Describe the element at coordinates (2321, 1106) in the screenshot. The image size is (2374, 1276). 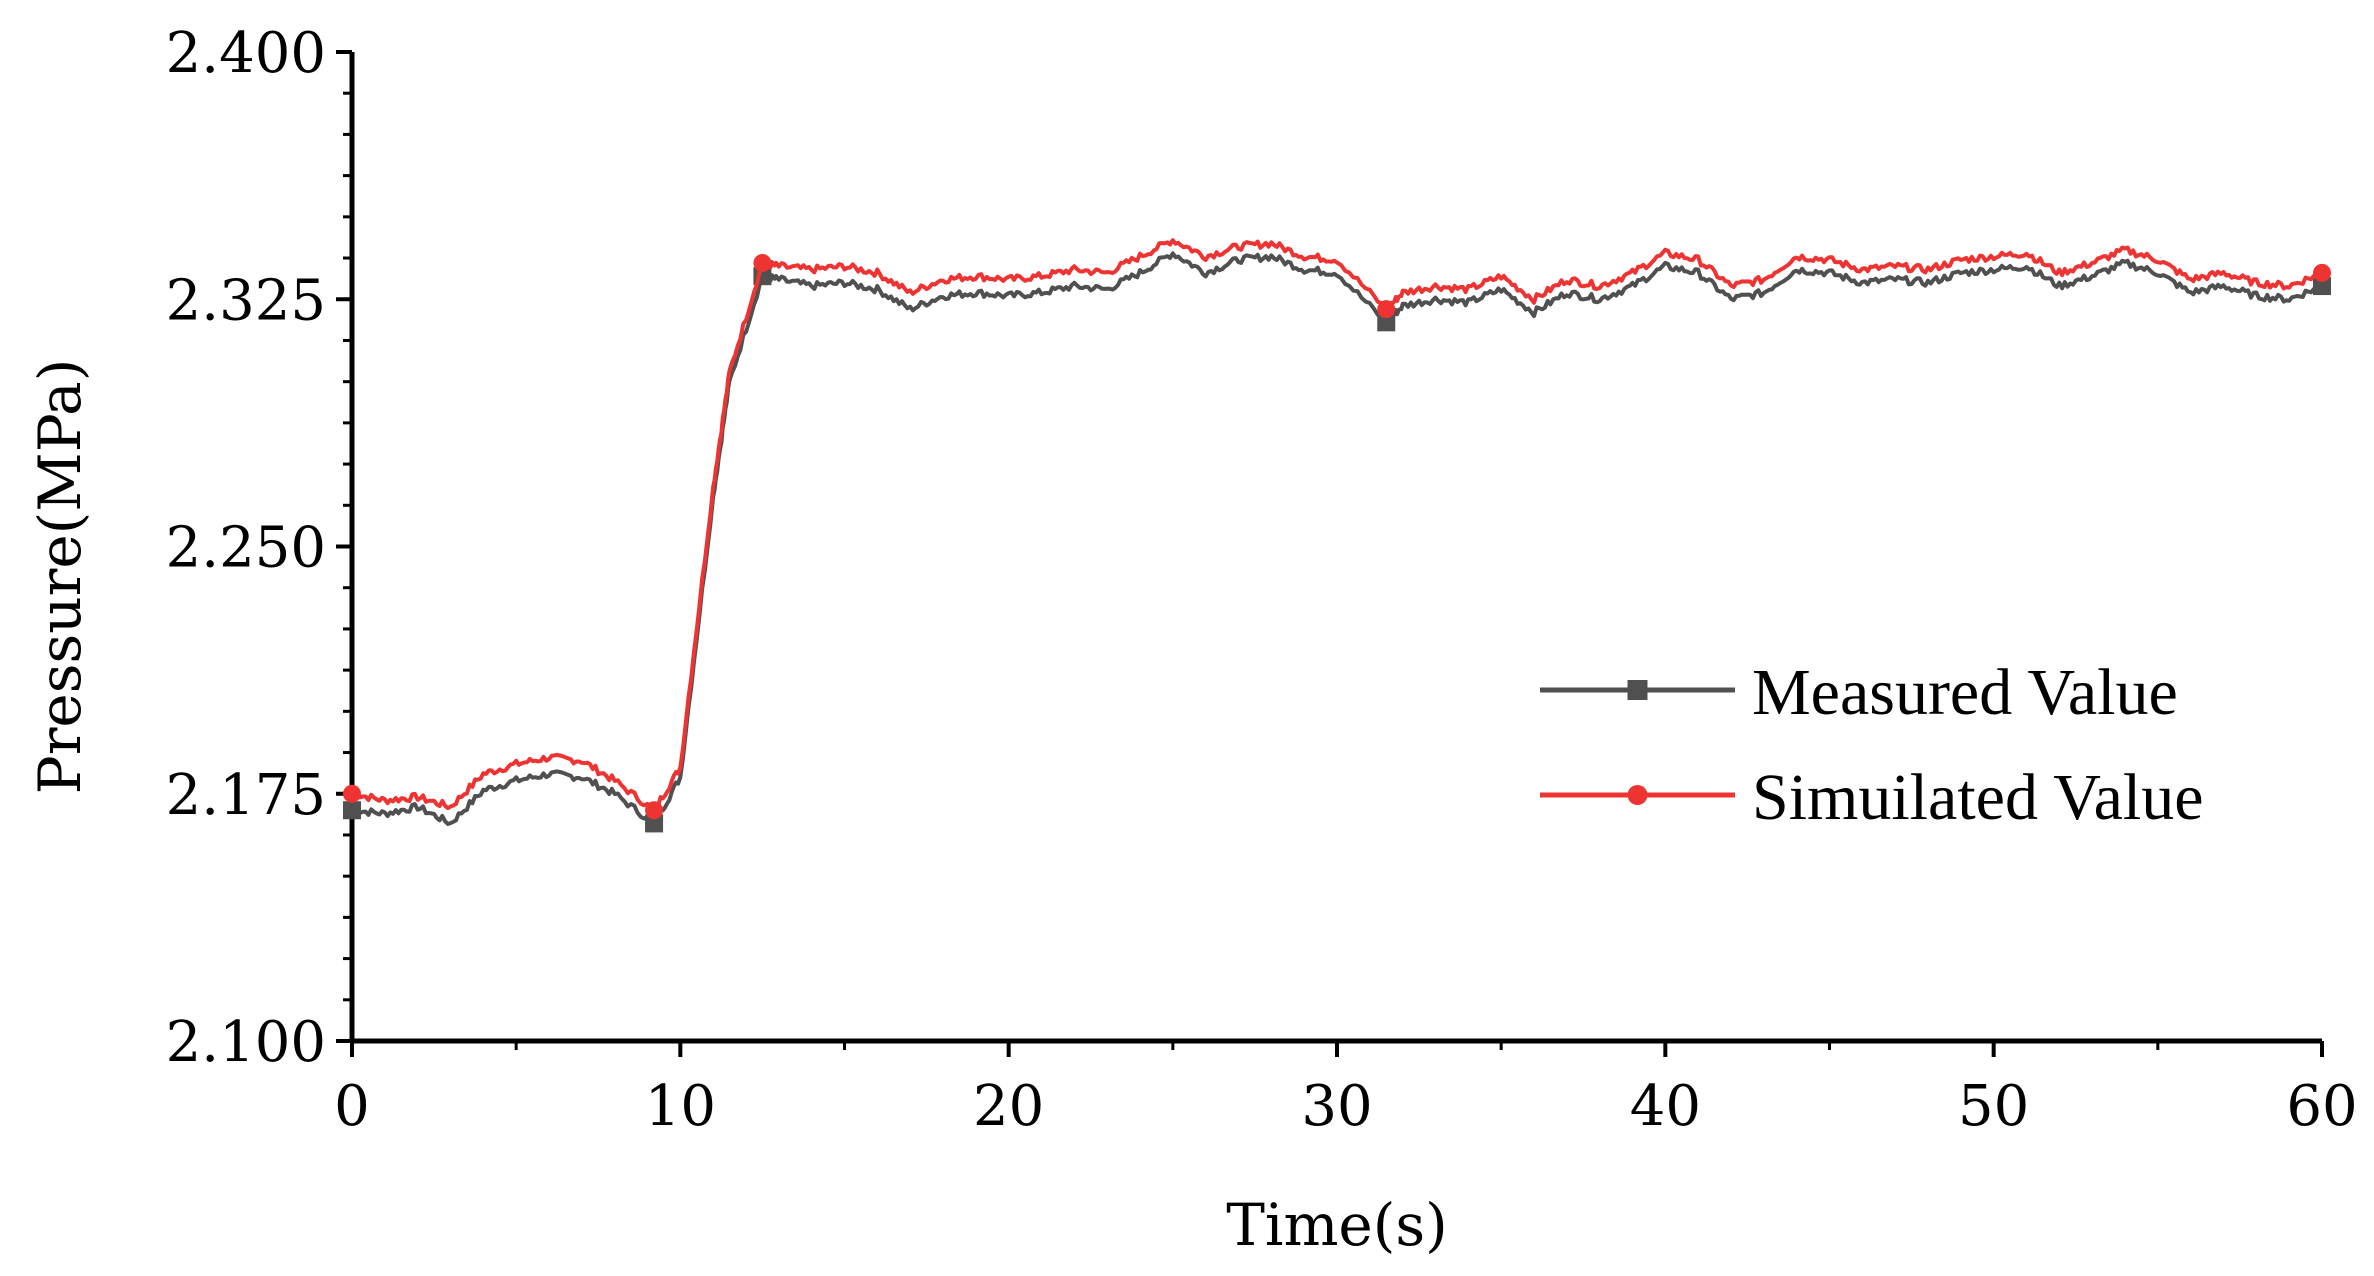
I see `x-tick-label: 60` at that location.